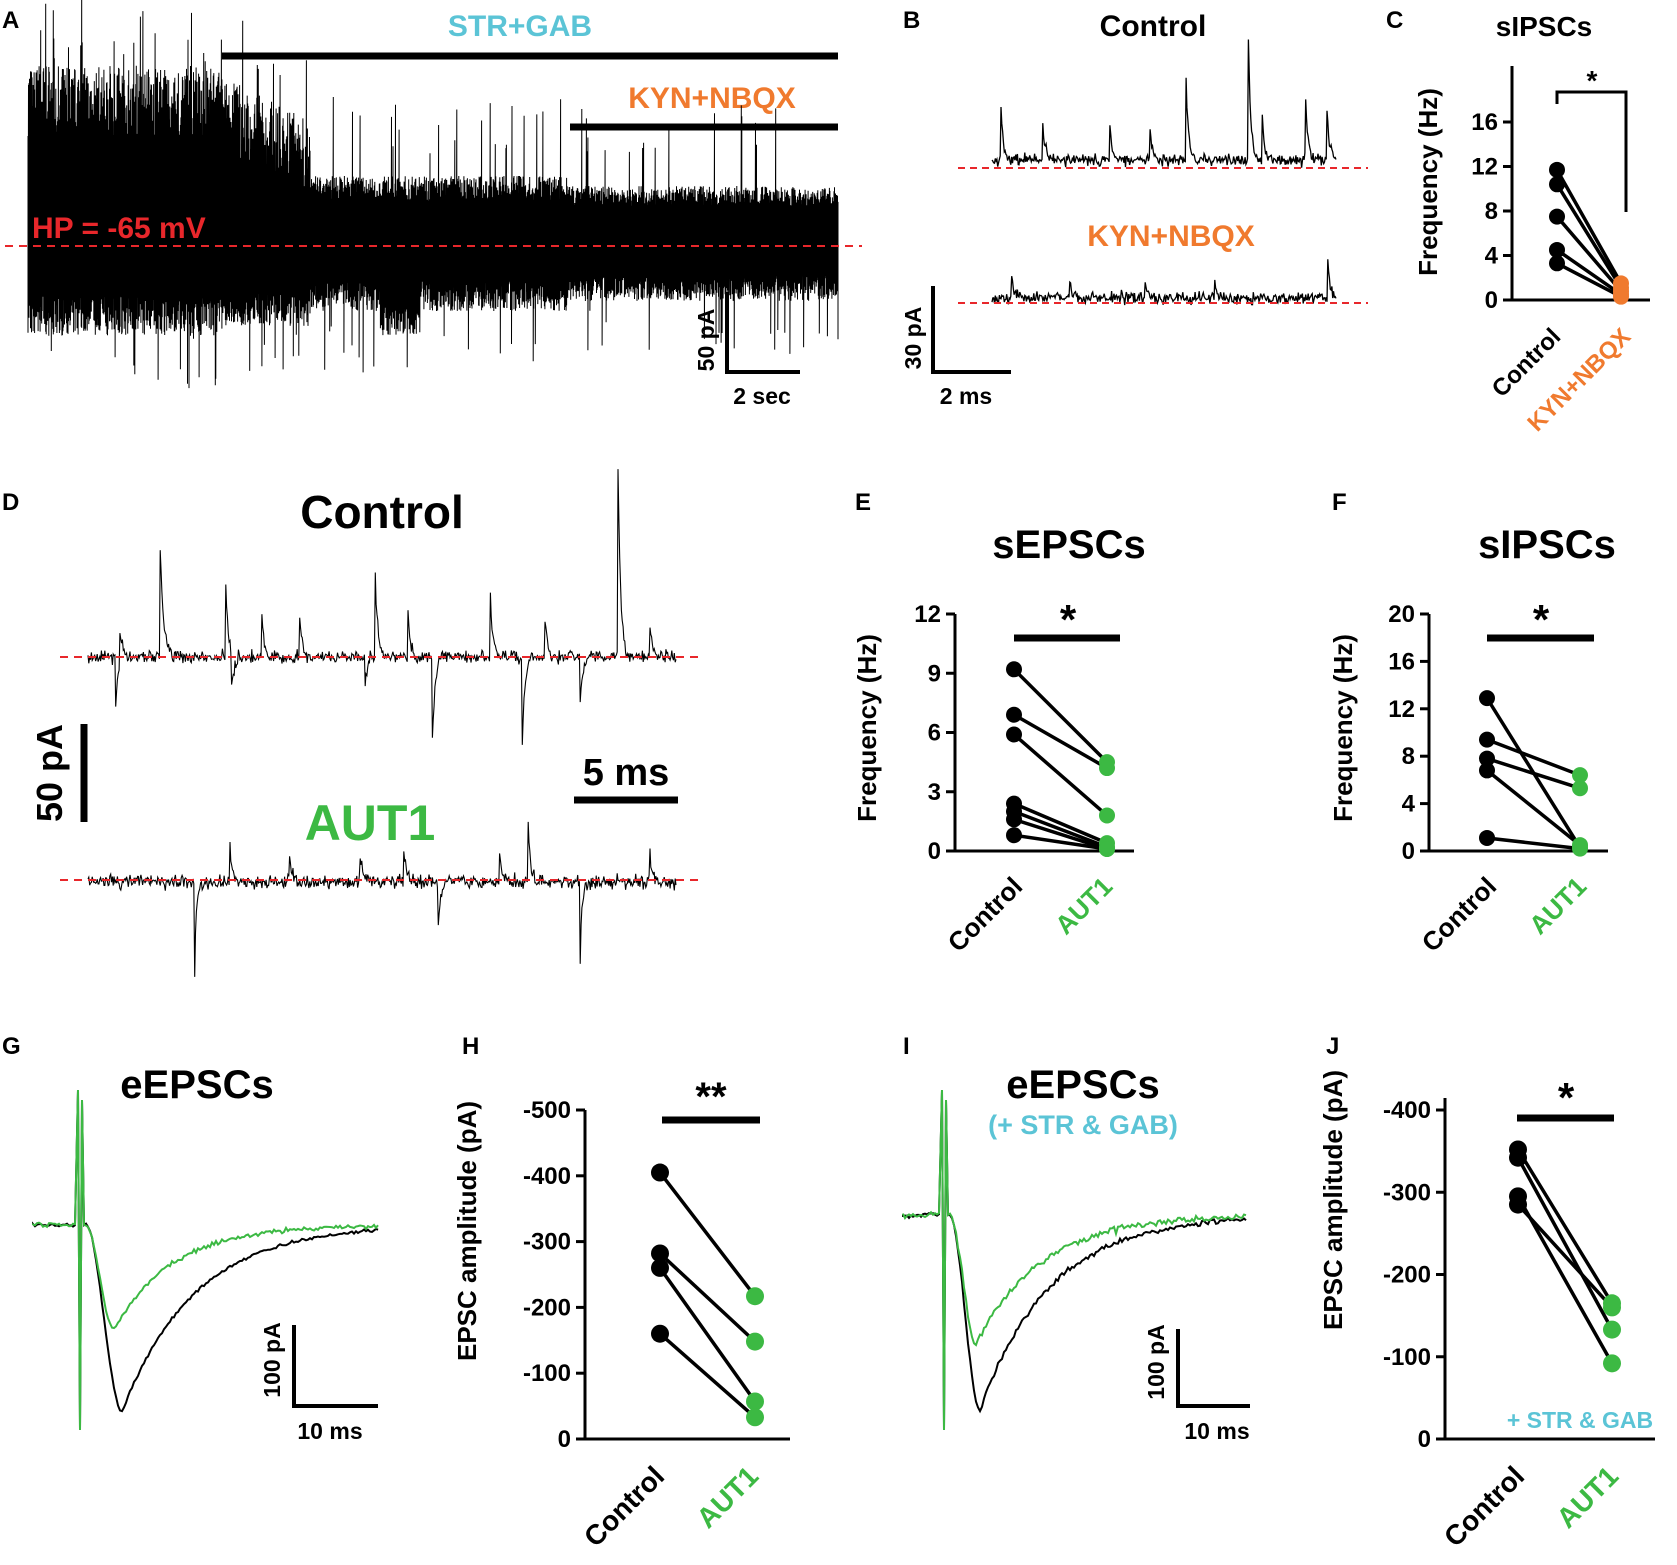 The height and width of the screenshot is (1565, 1677). What do you see at coordinates (547, 1110) in the screenshot?
I see `chart-h-tick-label: -500` at bounding box center [547, 1110].